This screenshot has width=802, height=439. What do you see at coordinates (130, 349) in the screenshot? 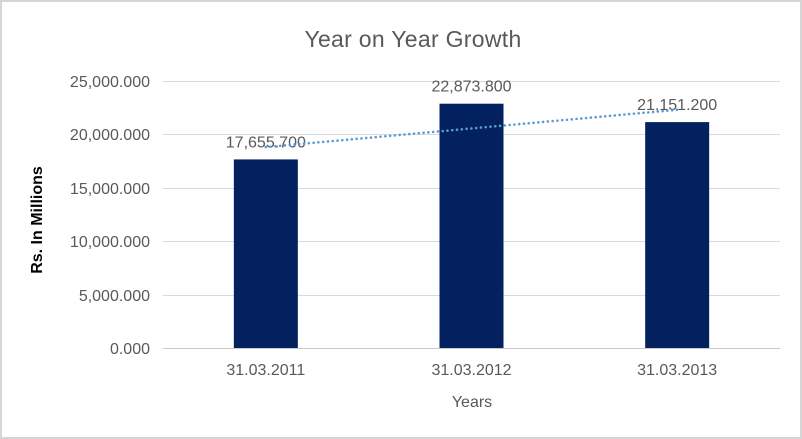
I see `y-tick-label: 0.000` at bounding box center [130, 349].